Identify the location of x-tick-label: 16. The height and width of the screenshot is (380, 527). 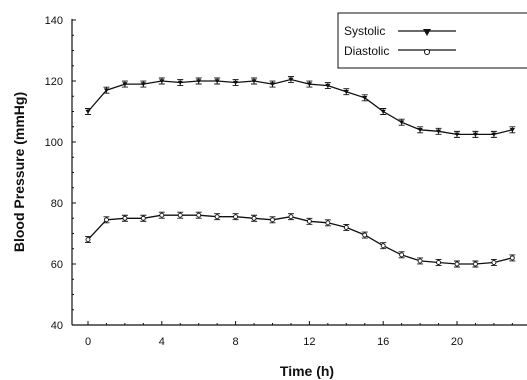
(383, 342).